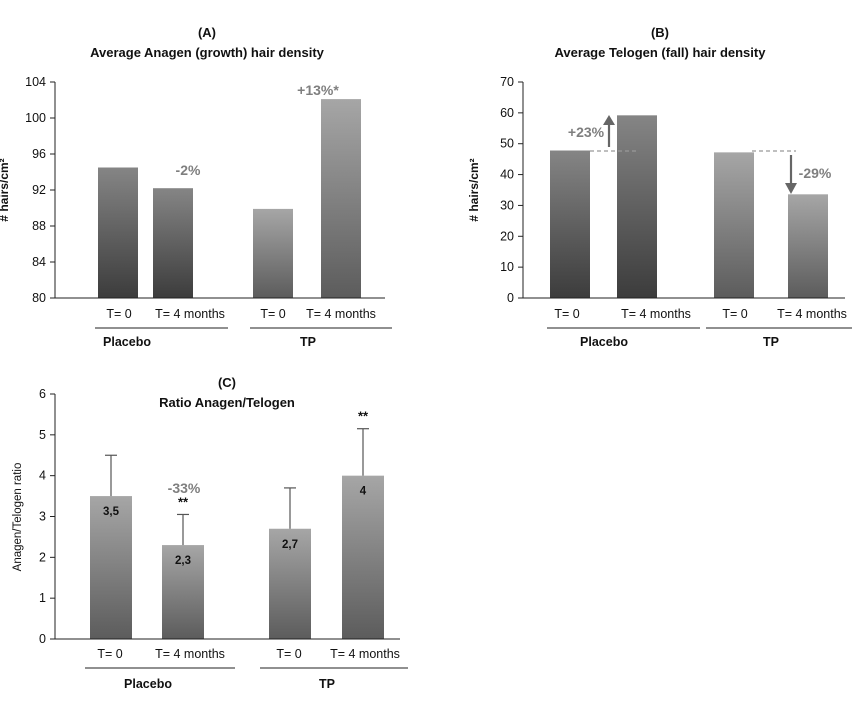  I want to click on chart-a-cat-1: T= 4 months, so click(190, 314).